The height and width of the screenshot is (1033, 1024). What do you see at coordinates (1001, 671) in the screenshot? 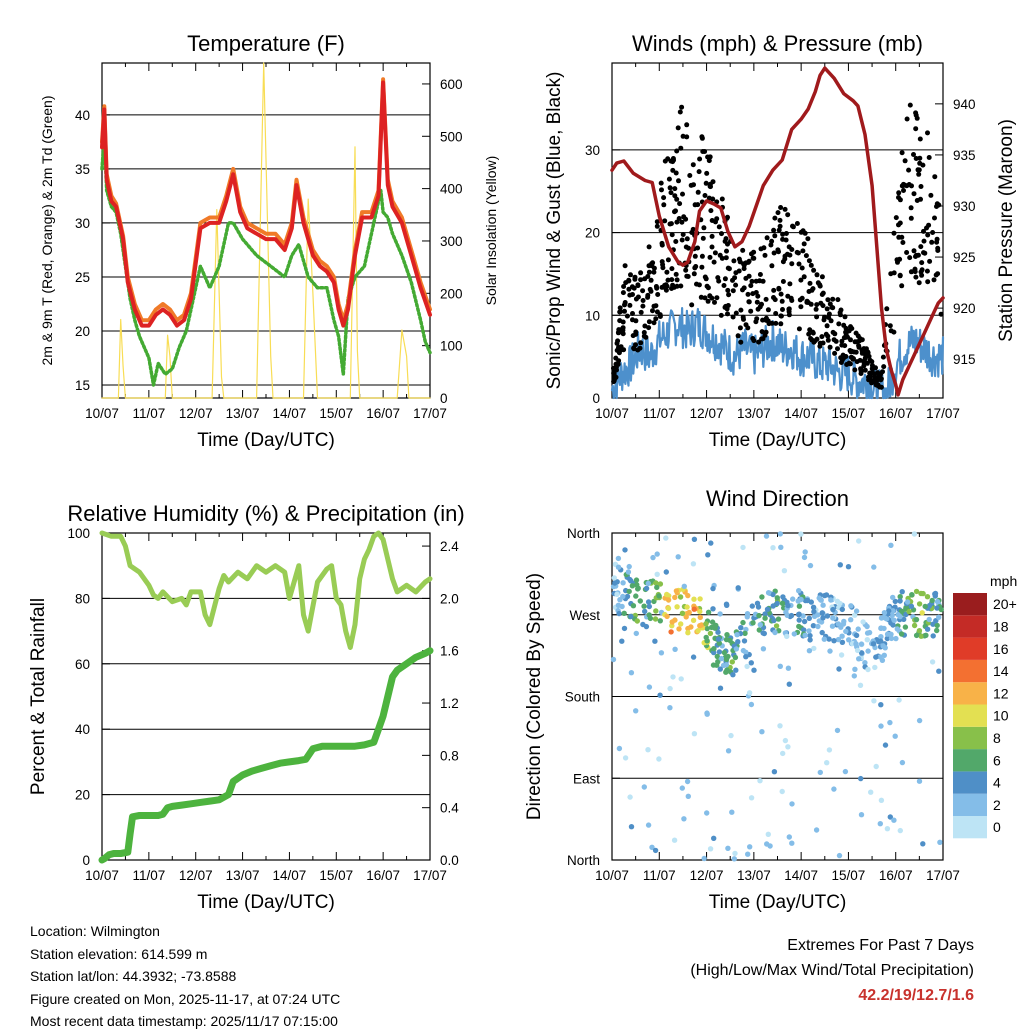
I see `legend-label: 14` at bounding box center [1001, 671].